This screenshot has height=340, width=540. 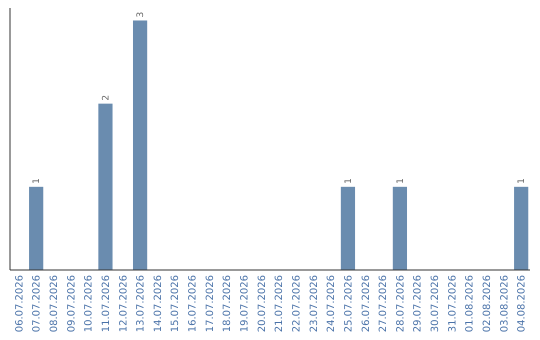 What do you see at coordinates (452, 303) in the screenshot?
I see `x-tick-label: 31.07.2026` at bounding box center [452, 303].